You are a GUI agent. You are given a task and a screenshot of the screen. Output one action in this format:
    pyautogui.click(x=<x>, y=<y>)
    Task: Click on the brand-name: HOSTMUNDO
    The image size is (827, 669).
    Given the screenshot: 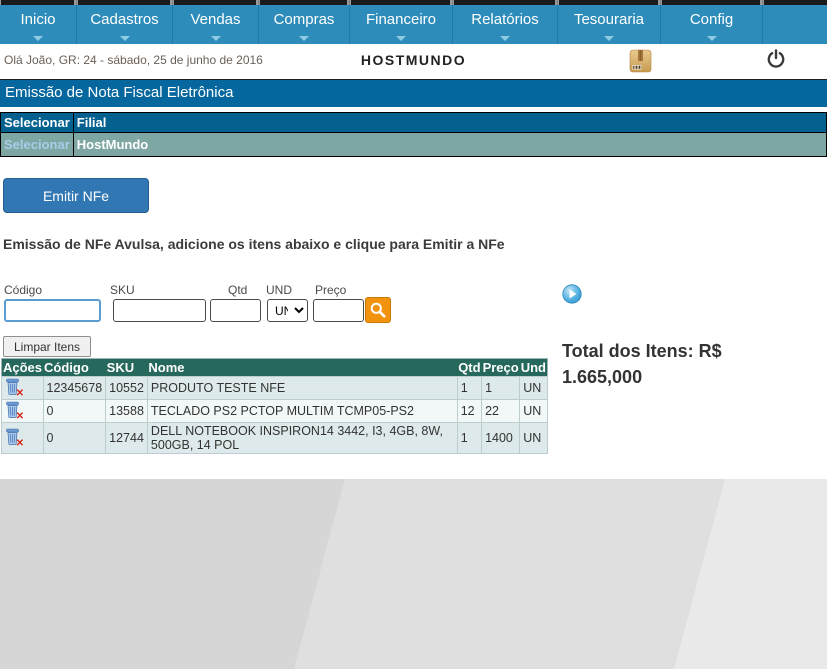 What is the action you would take?
    pyautogui.click(x=413, y=60)
    